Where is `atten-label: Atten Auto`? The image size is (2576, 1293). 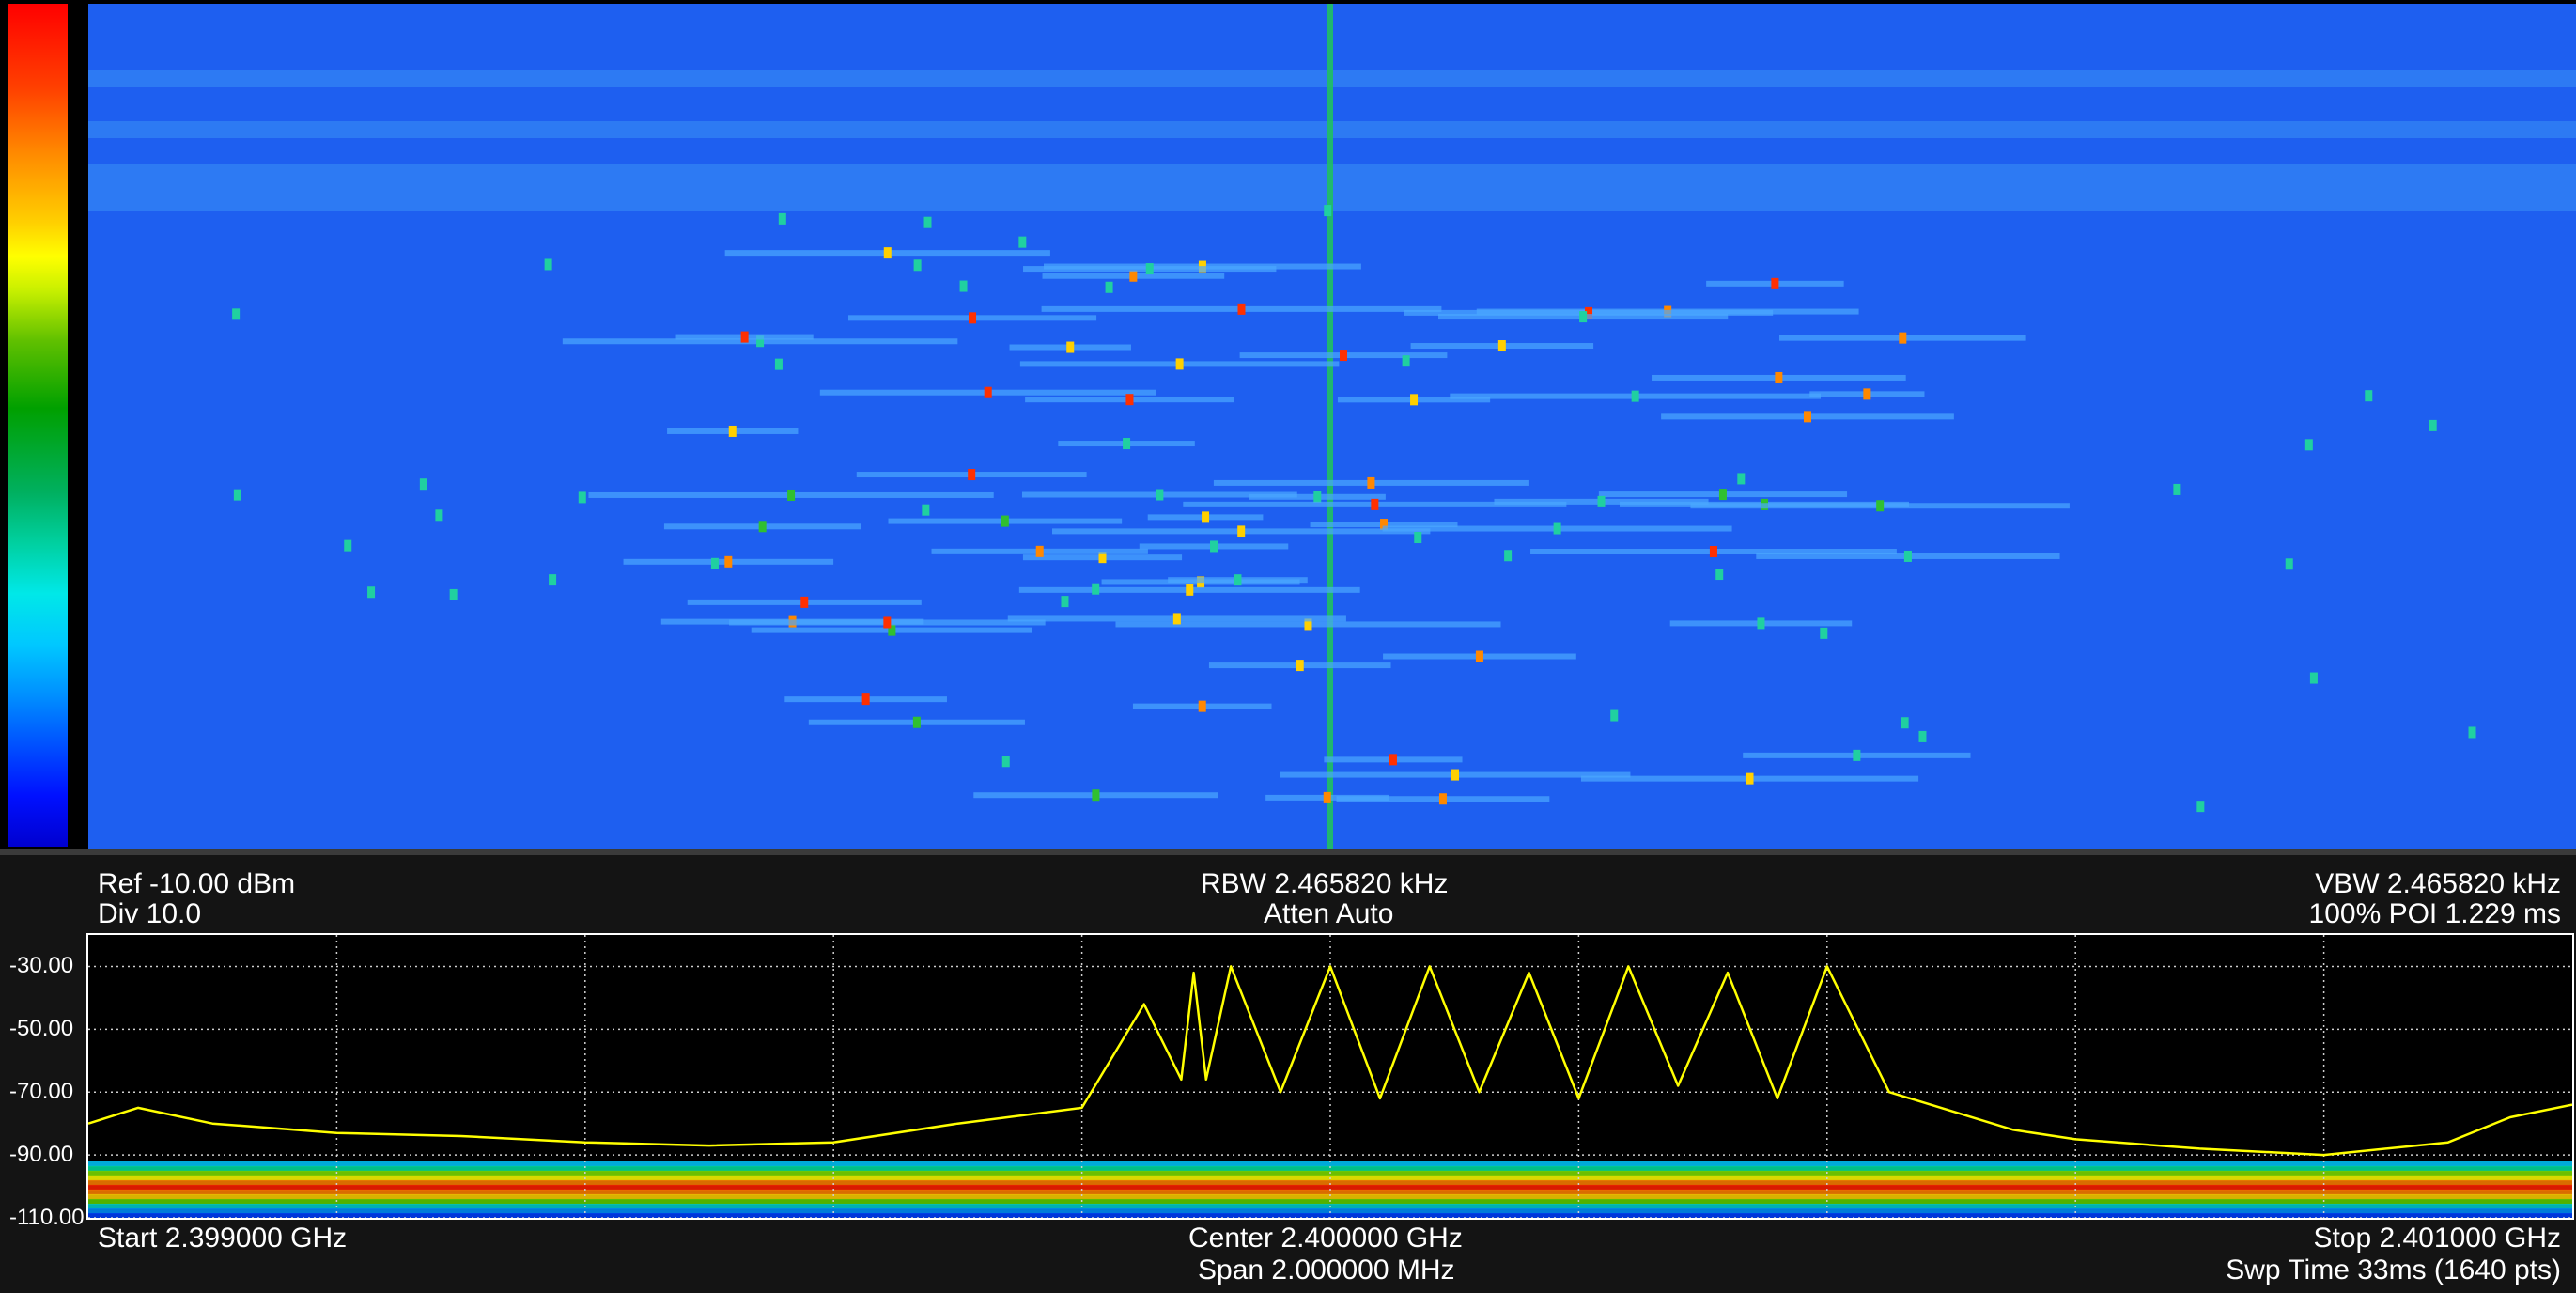
atten-label: Atten Auto is located at coordinates (1329, 913).